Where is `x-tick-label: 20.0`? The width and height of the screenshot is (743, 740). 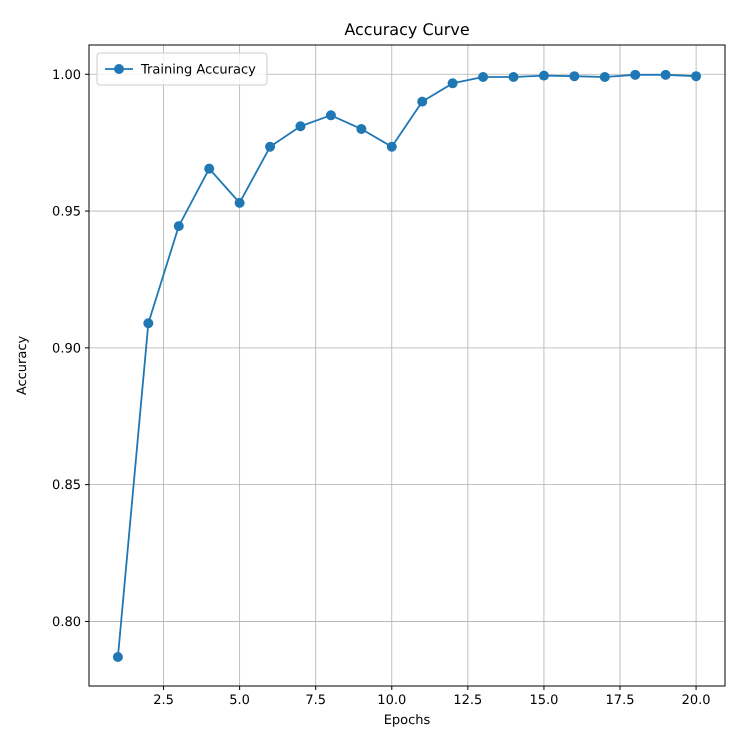
x-tick-label: 20.0 is located at coordinates (696, 700).